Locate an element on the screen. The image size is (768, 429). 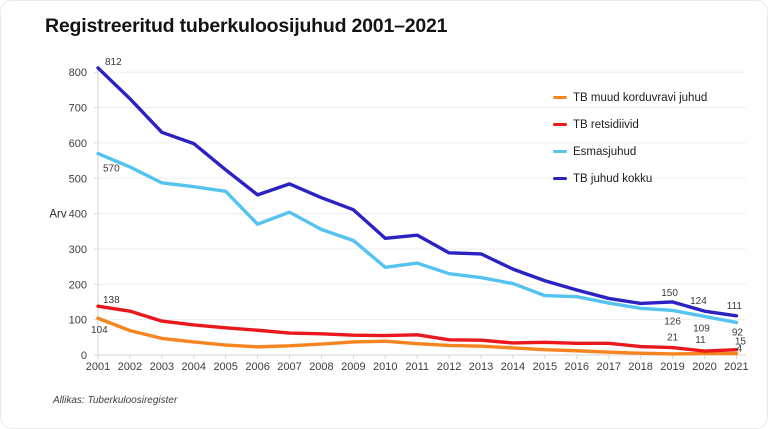
legend-label: TB muud korduvravi juhud is located at coordinates (640, 97).